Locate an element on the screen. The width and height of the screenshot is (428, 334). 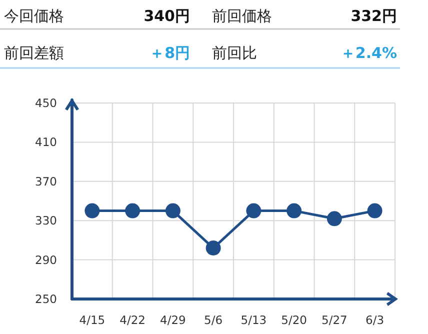
y-tick-label: 330 is located at coordinates (46, 221).